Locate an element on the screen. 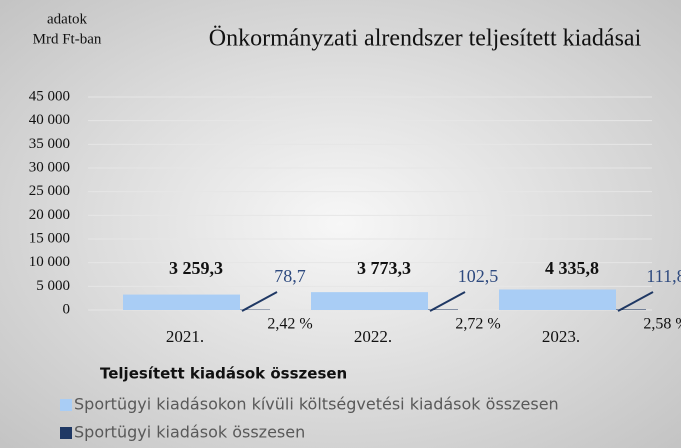 The height and width of the screenshot is (448, 681). x-tick-label: 2021. is located at coordinates (185, 336).